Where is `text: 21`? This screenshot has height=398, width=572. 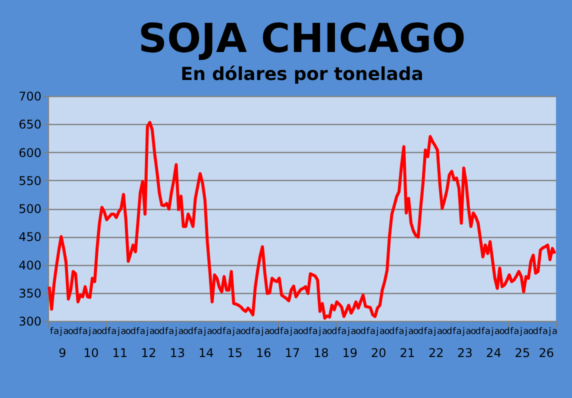 text: 21 is located at coordinates (408, 353).